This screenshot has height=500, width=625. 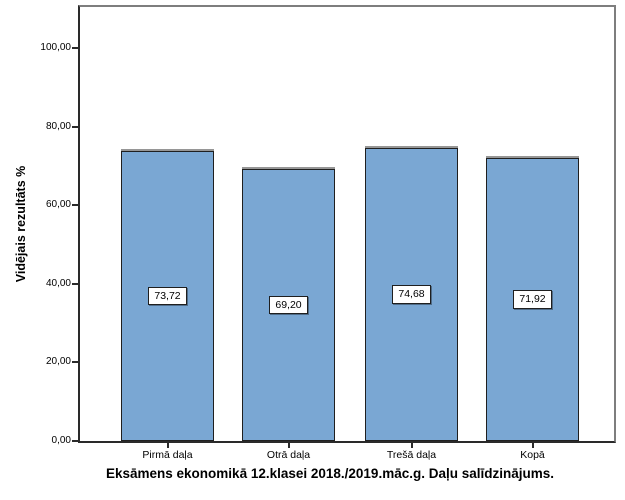 What do you see at coordinates (58, 205) in the screenshot?
I see `y-tick-label: 60,00` at bounding box center [58, 205].